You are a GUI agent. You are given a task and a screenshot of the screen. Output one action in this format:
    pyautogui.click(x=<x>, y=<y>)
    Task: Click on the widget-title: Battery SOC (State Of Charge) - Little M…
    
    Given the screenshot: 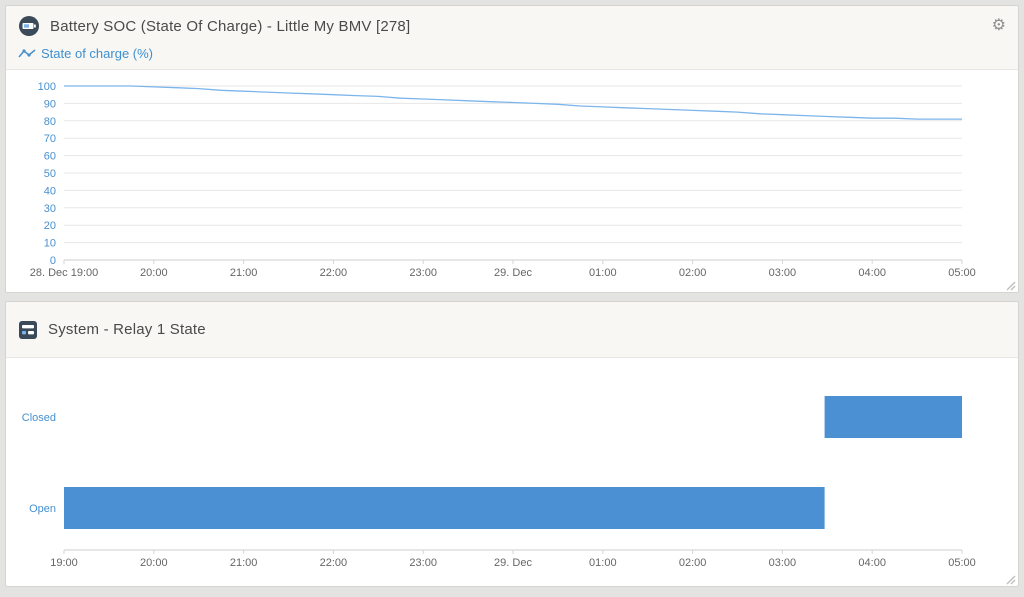 What is the action you would take?
    pyautogui.click(x=230, y=26)
    